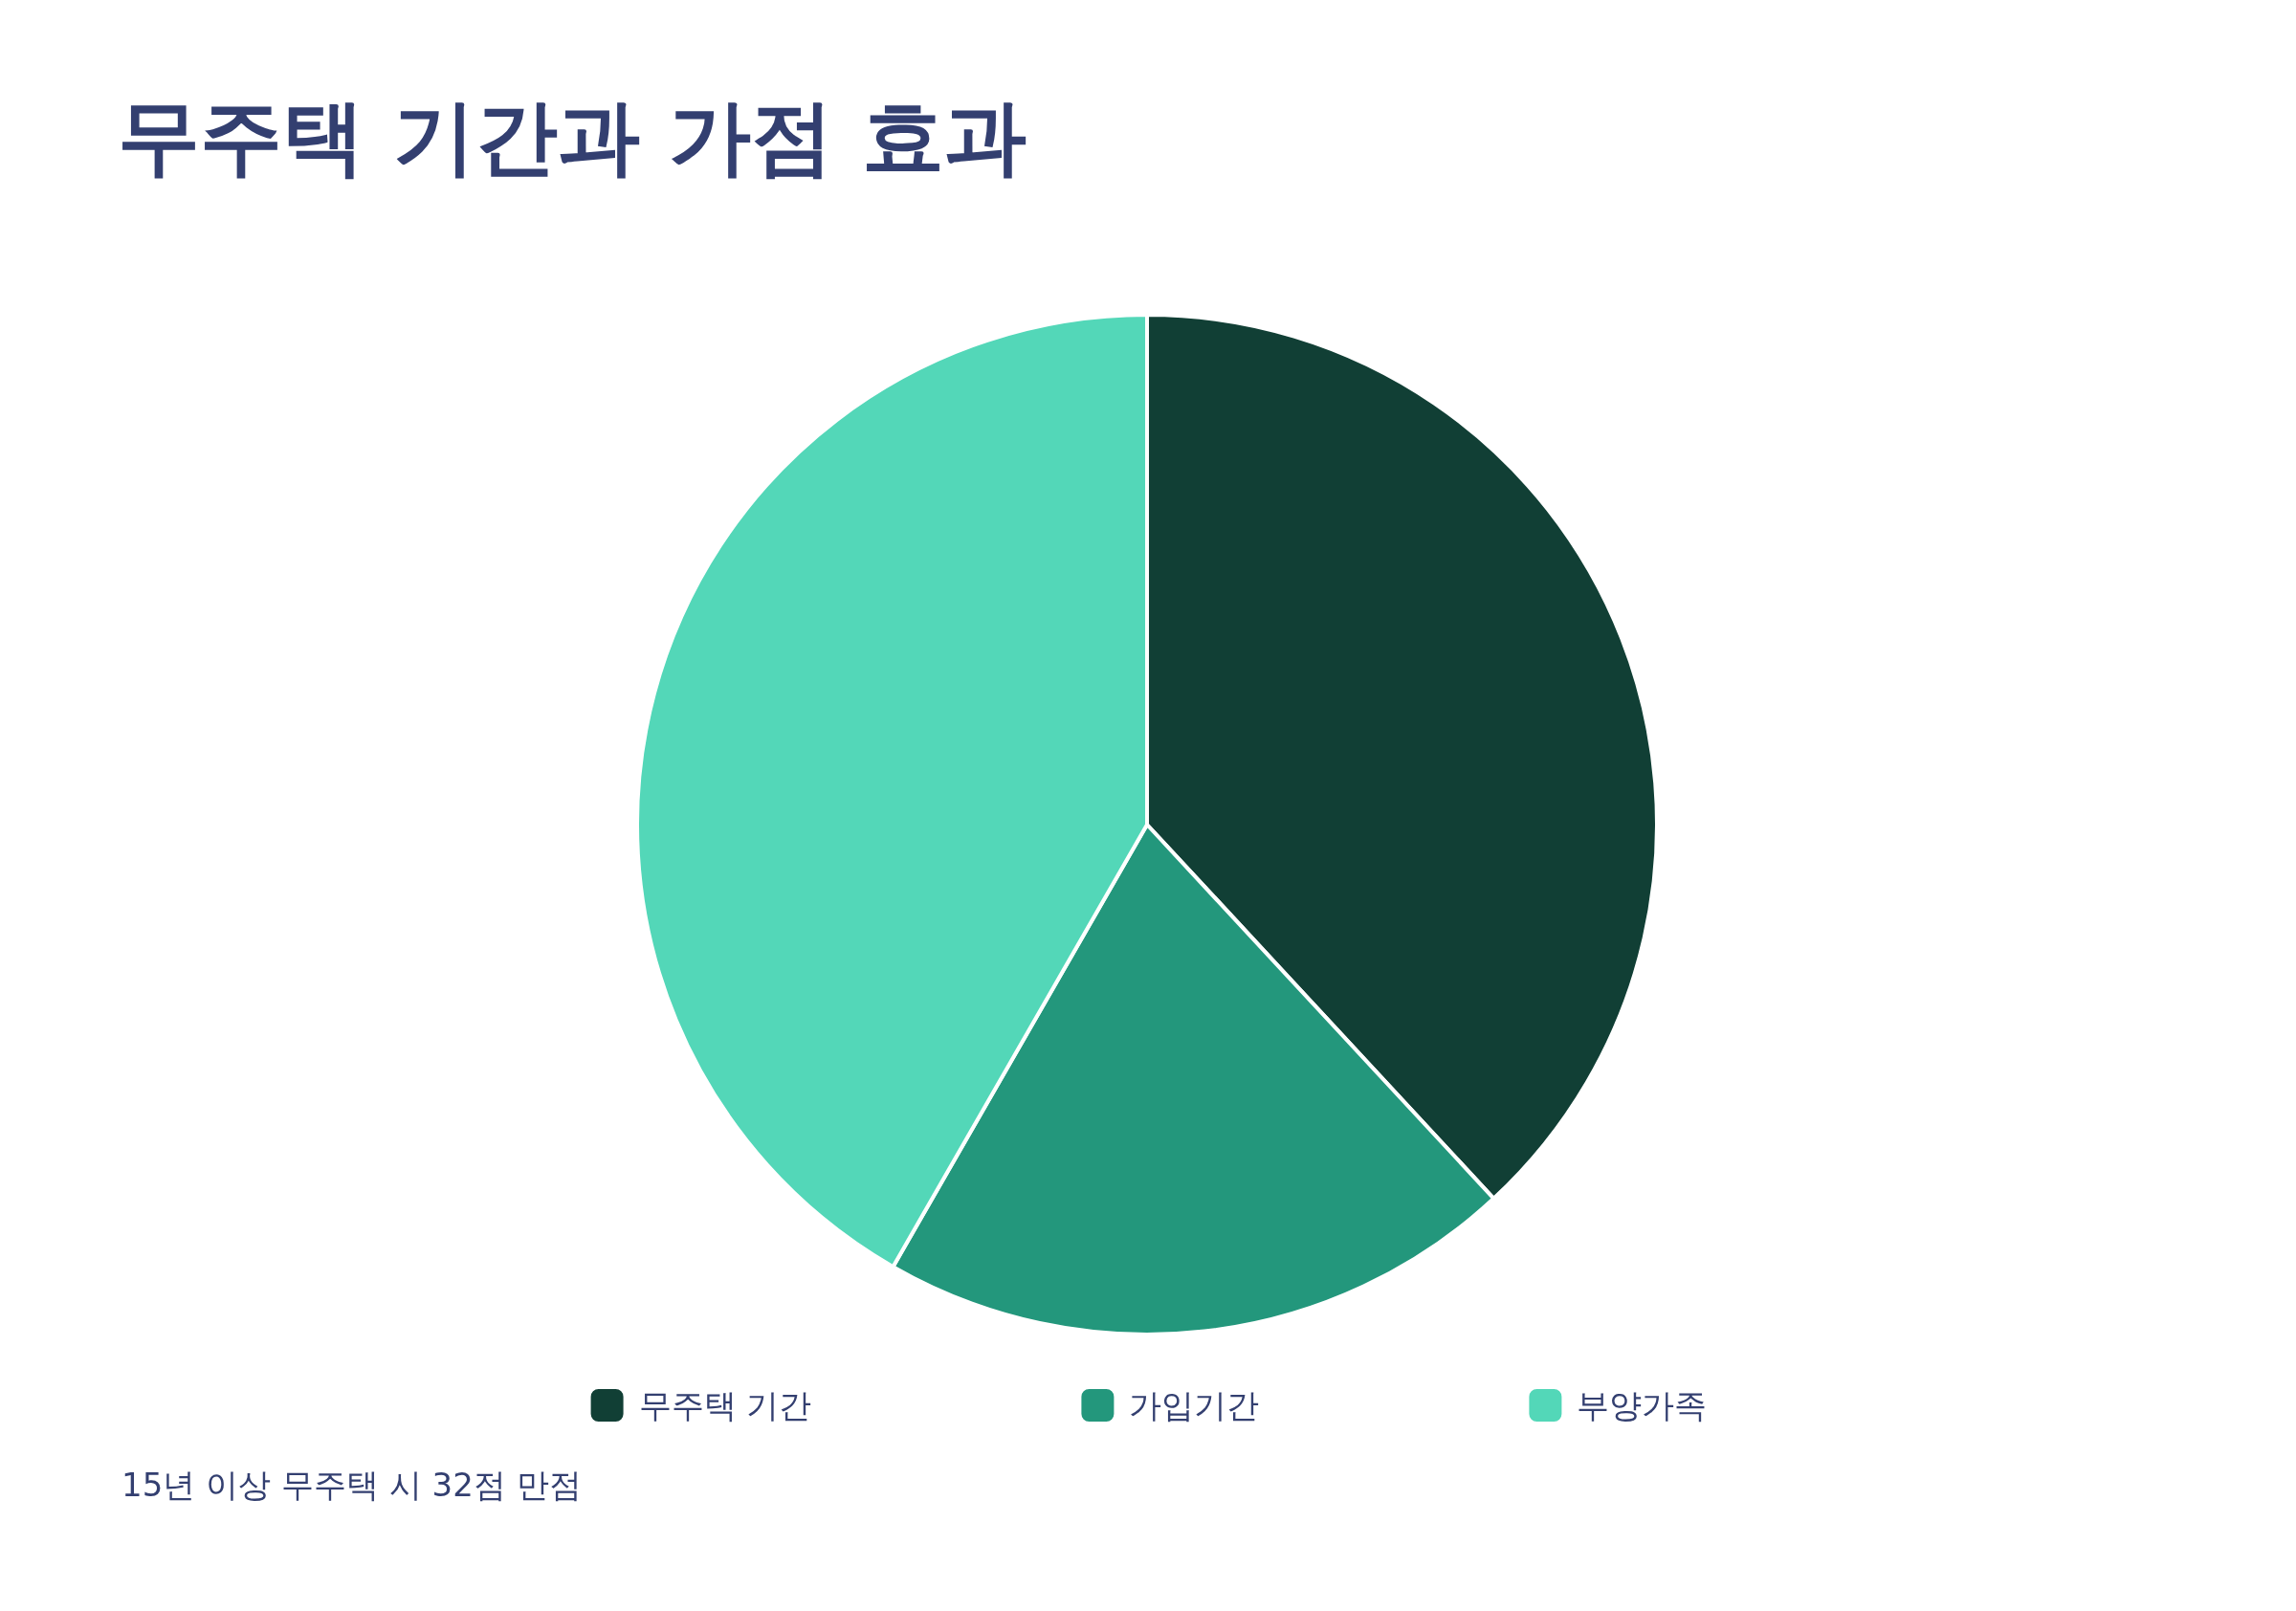 The height and width of the screenshot is (1611, 2296). Describe the element at coordinates (1643, 1405) in the screenshot. I see `legend-label: 부양가족` at that location.